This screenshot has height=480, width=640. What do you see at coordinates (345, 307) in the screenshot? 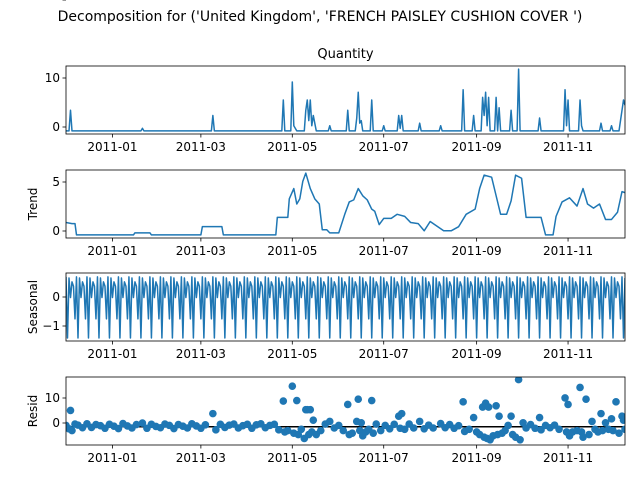
I see `series-line-seasonal` at bounding box center [345, 307].